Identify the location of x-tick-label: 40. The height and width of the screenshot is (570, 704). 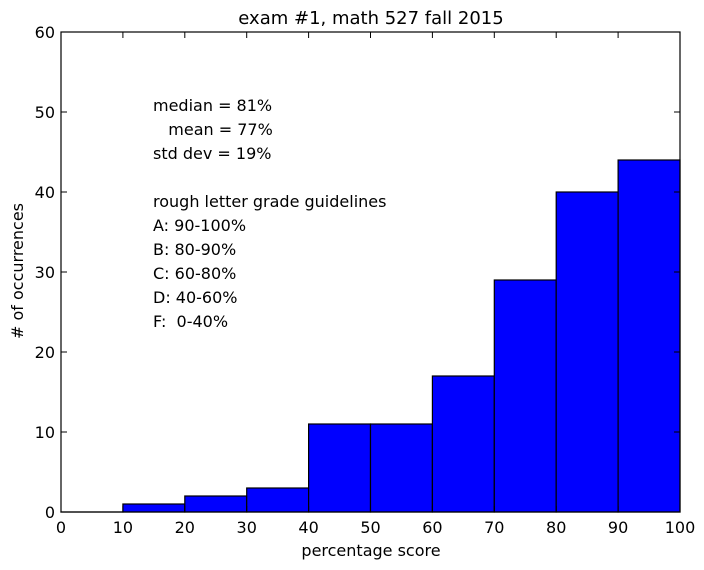
(308, 527).